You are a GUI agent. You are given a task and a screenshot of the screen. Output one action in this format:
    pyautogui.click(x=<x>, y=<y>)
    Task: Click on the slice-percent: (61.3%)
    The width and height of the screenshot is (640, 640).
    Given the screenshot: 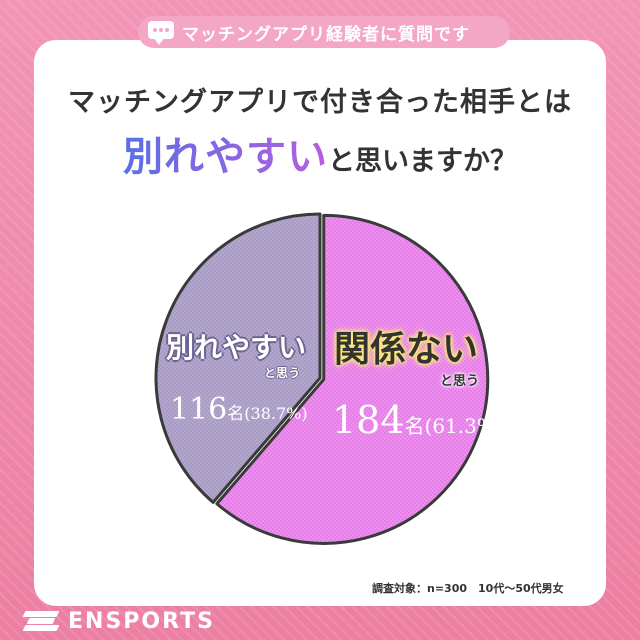 What is the action you would take?
    pyautogui.click(x=464, y=426)
    